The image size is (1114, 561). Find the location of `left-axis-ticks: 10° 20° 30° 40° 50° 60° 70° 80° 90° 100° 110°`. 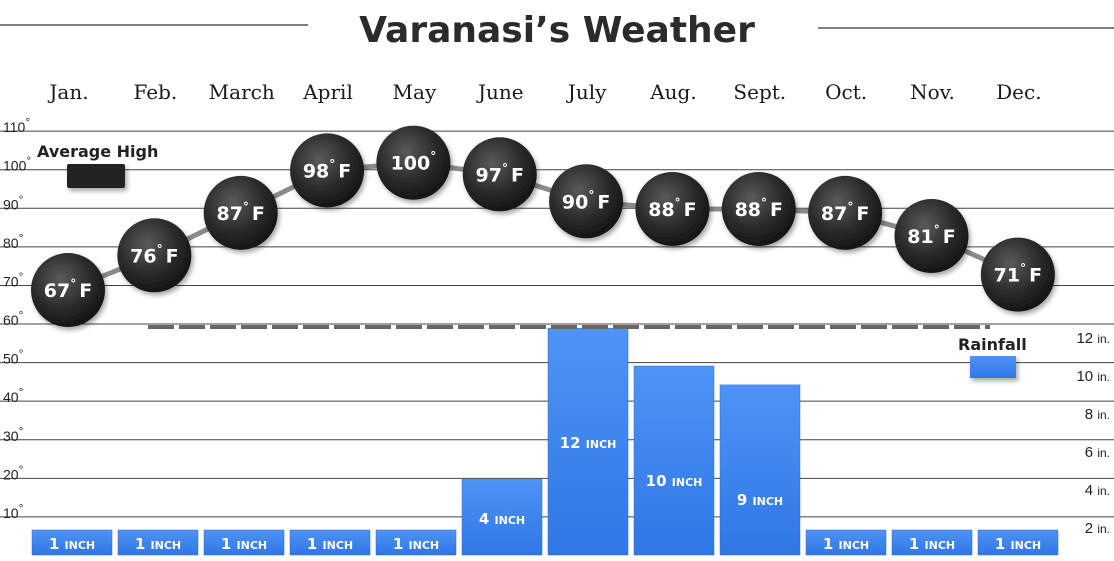

left-axis-ticks: 10° 20° 30° 40° 50° 60° 70° 80° 90° 100° 110° is located at coordinates (17, 318).